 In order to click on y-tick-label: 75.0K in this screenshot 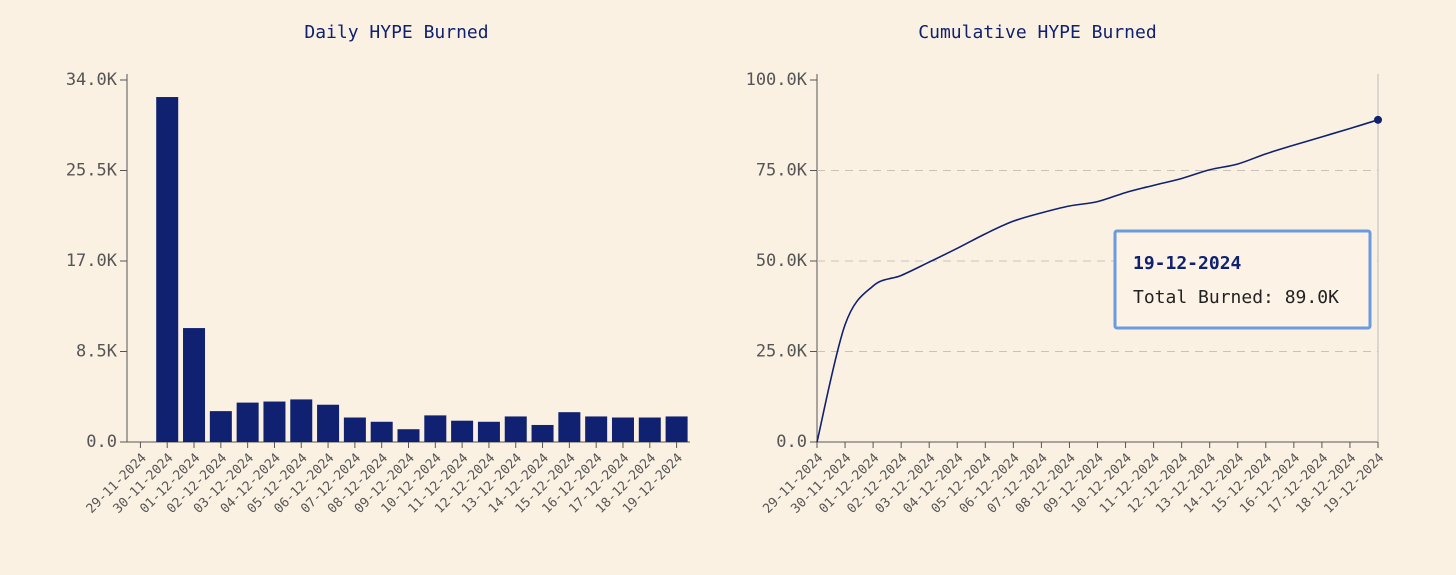, I will do `click(782, 171)`.